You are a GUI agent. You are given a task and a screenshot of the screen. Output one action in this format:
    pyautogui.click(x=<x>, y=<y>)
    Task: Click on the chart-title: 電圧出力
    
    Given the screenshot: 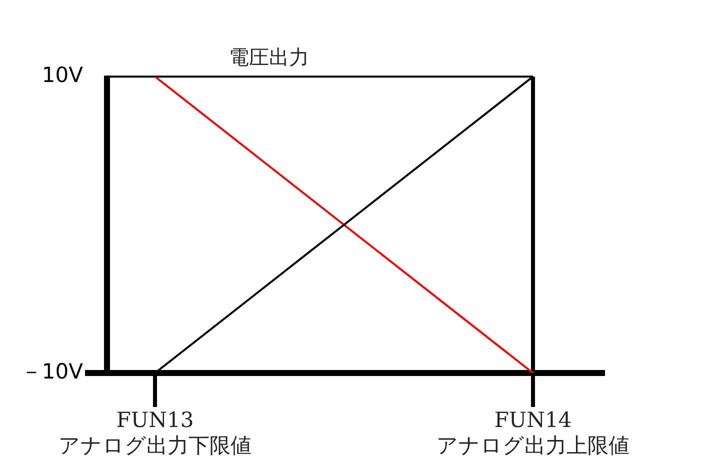 What is the action you would take?
    pyautogui.click(x=269, y=56)
    